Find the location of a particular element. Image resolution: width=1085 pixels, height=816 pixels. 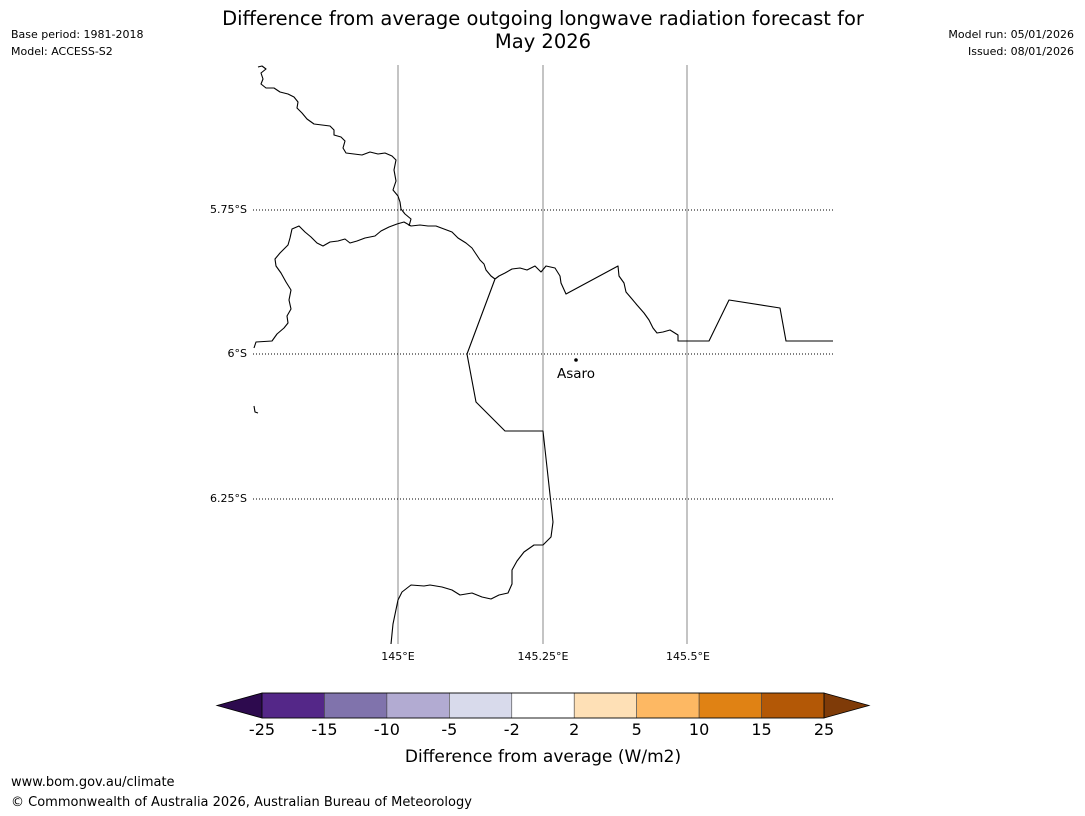

colorbar-tick-label: 15 is located at coordinates (761, 729).